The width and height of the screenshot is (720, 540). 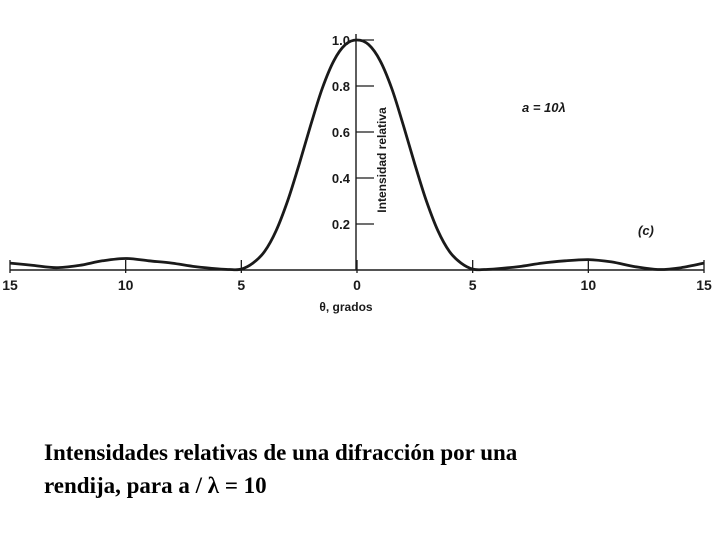 I want to click on x-tick-label: 0, so click(x=357, y=285).